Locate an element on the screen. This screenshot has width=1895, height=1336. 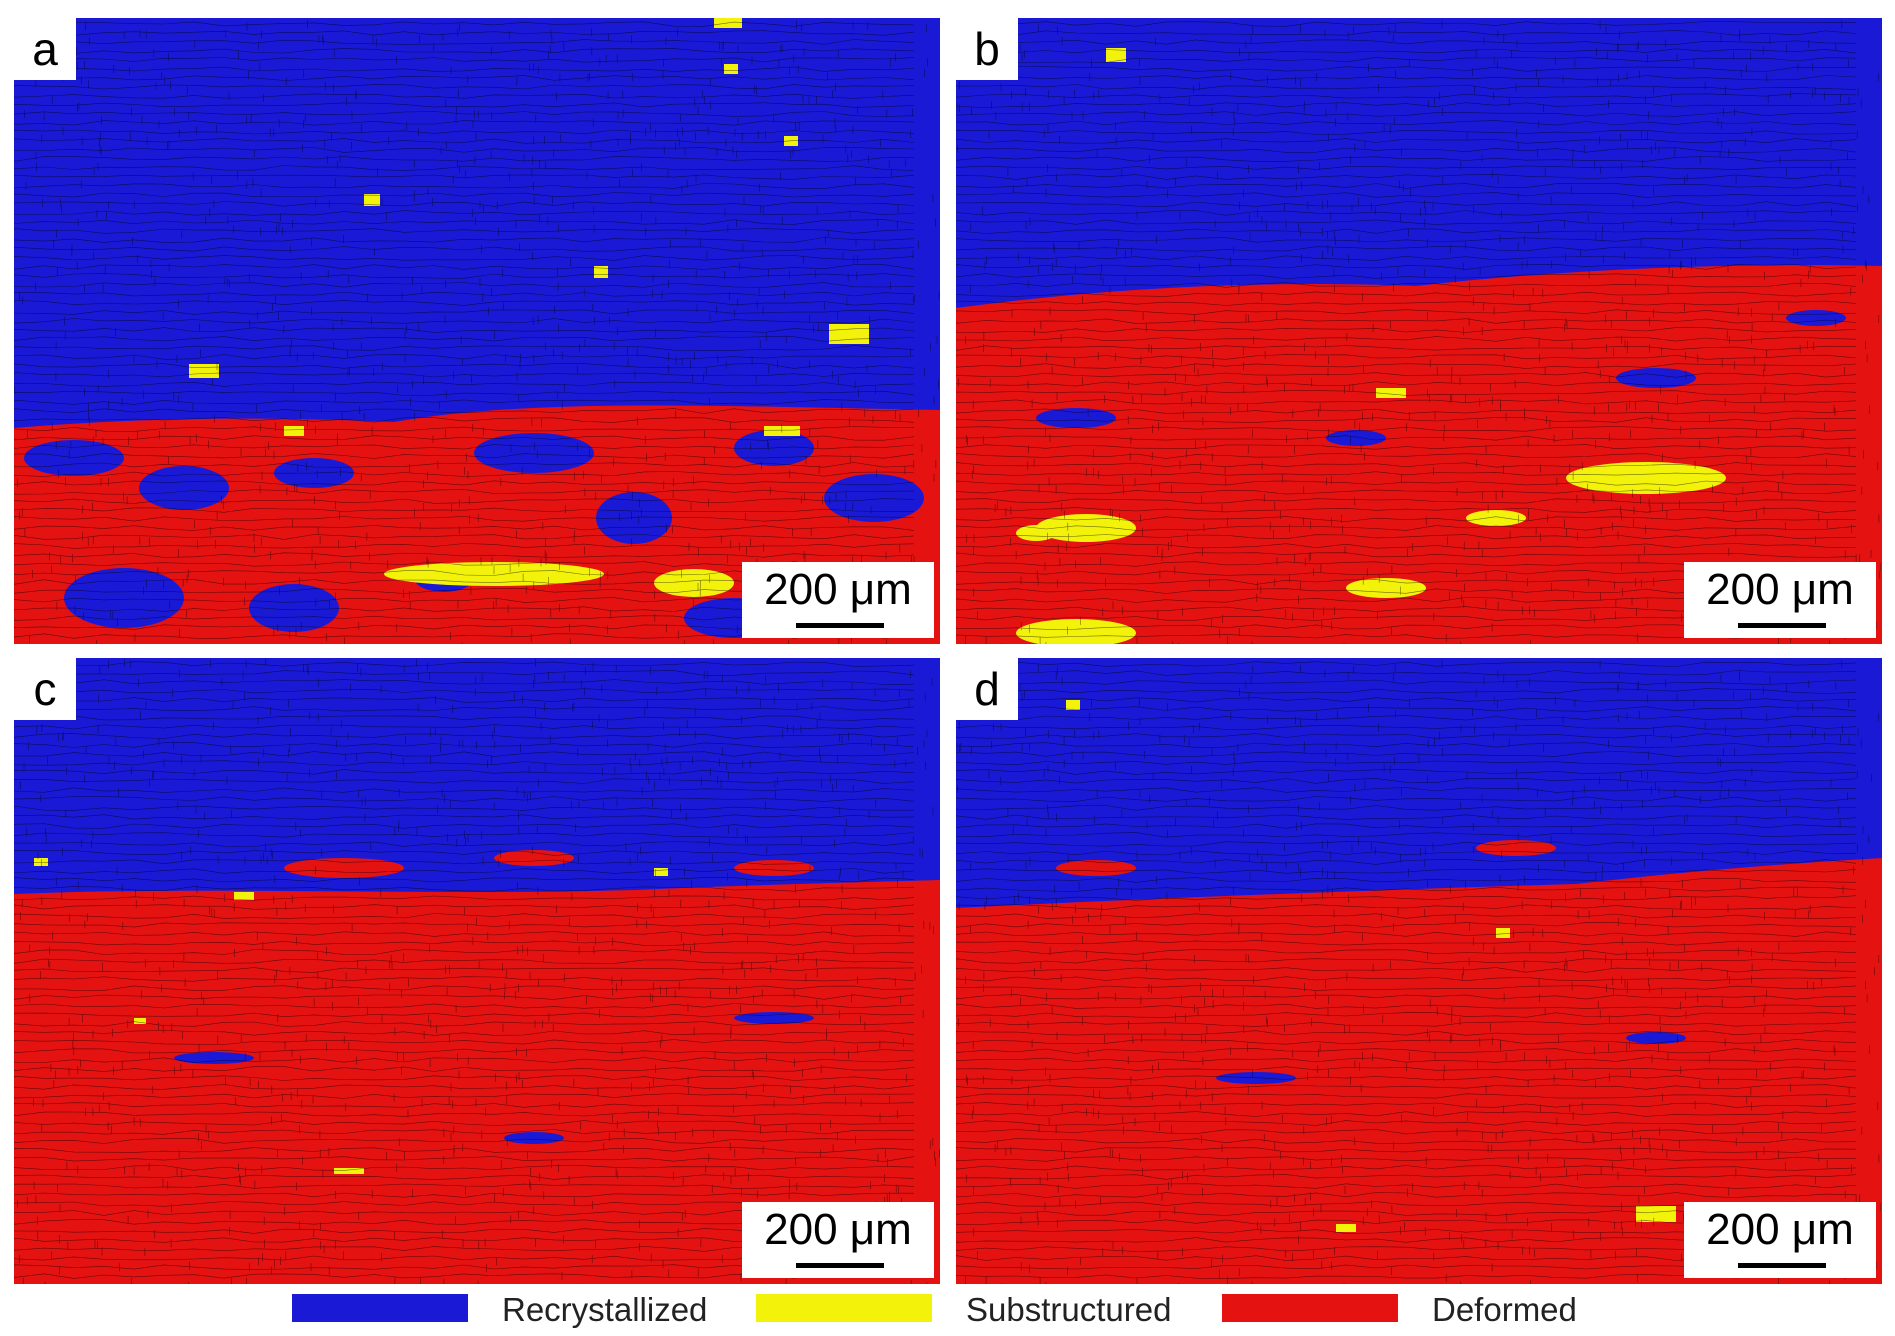
panel-label: c is located at coordinates (45, 689).